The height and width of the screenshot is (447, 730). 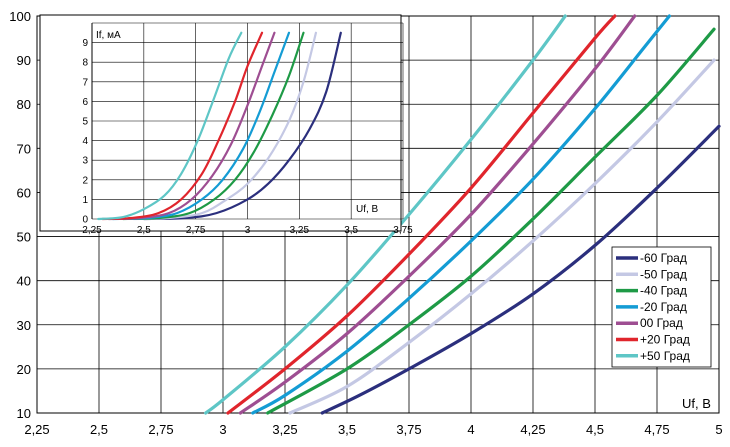 What do you see at coordinates (85, 122) in the screenshot?
I see `inset-y-tick-label: 5` at bounding box center [85, 122].